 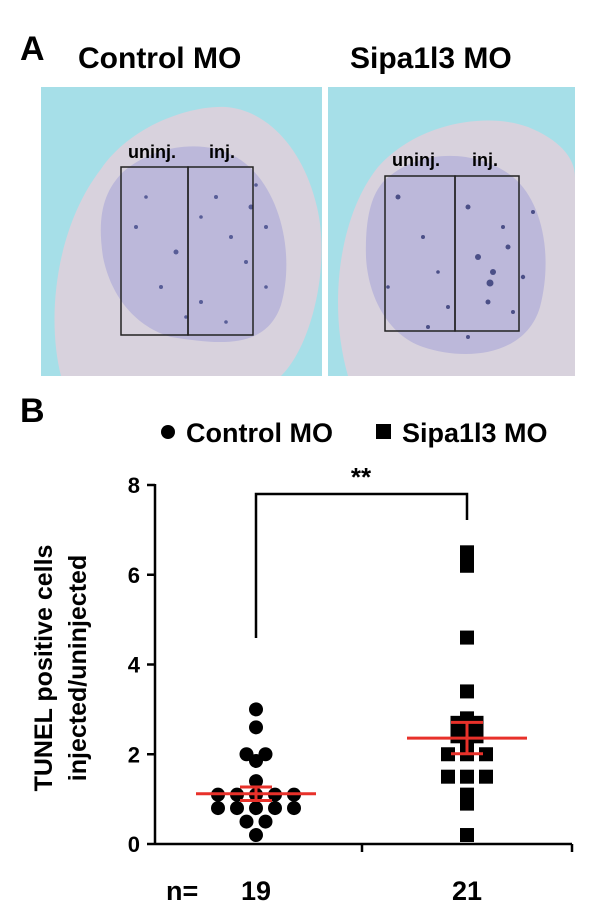 I want to click on significance-bracket, so click(x=361, y=565).